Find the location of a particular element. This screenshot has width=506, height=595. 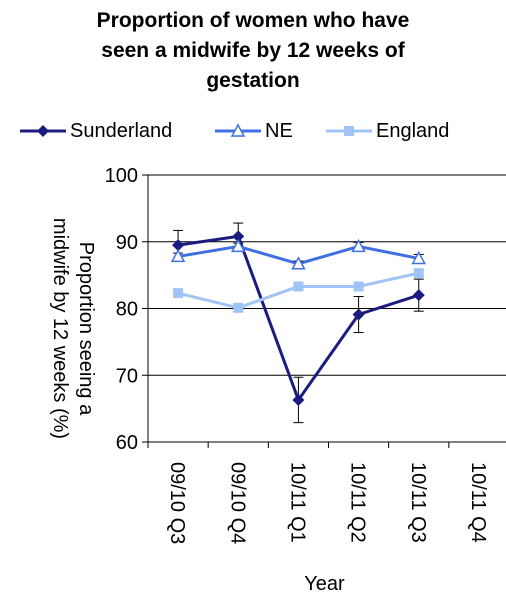

legend-label-sunderland: Sunderland is located at coordinates (121, 130).